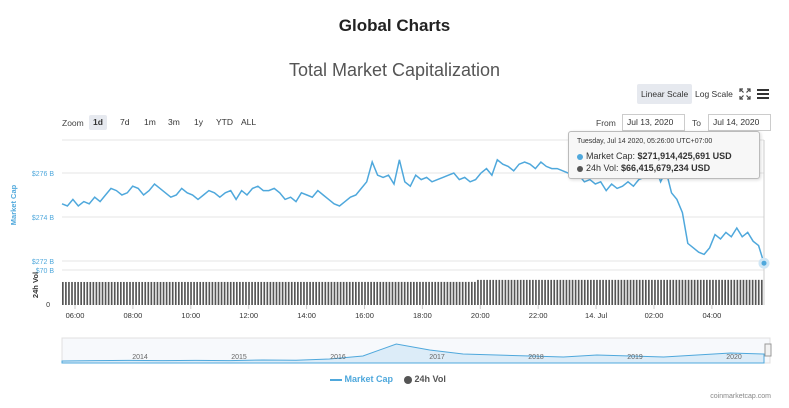 This screenshot has width=789, height=408. I want to click on x-tick-label: 12:00, so click(248, 315).